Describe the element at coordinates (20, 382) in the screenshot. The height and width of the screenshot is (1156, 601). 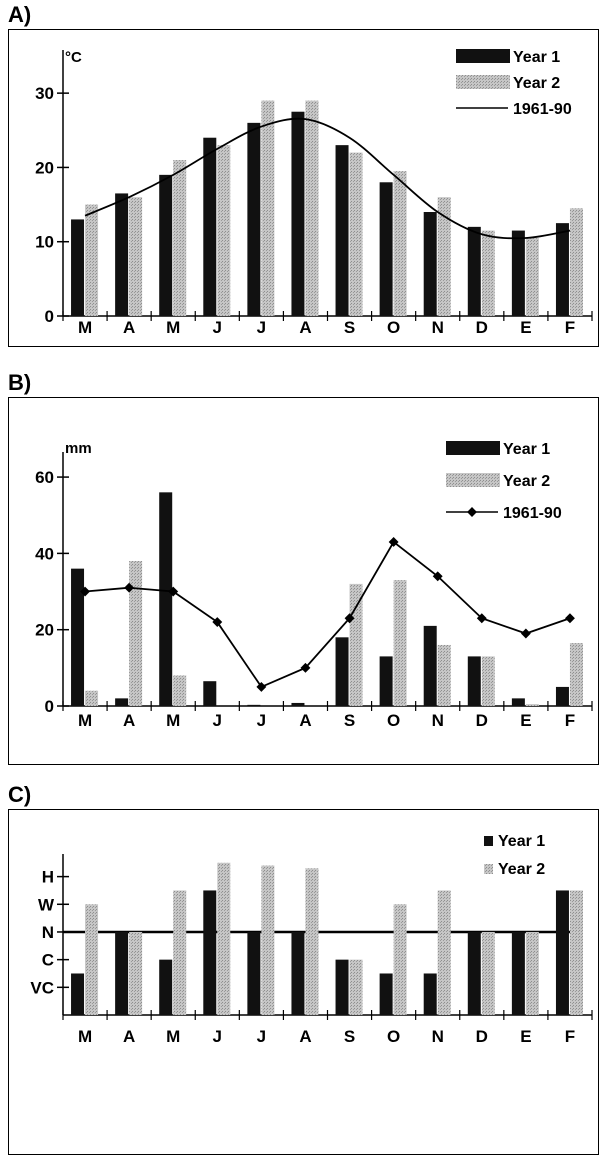
I see `panel-b-label: B)` at that location.